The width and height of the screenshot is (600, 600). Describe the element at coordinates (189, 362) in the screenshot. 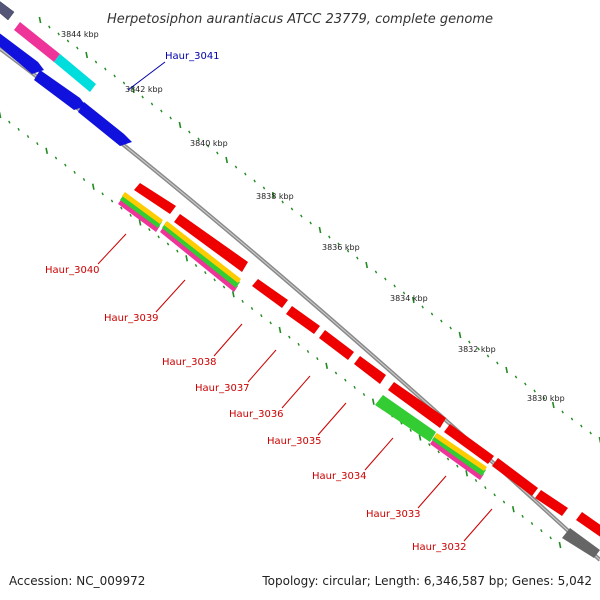

I see `gene-label: Haur_3038` at that location.